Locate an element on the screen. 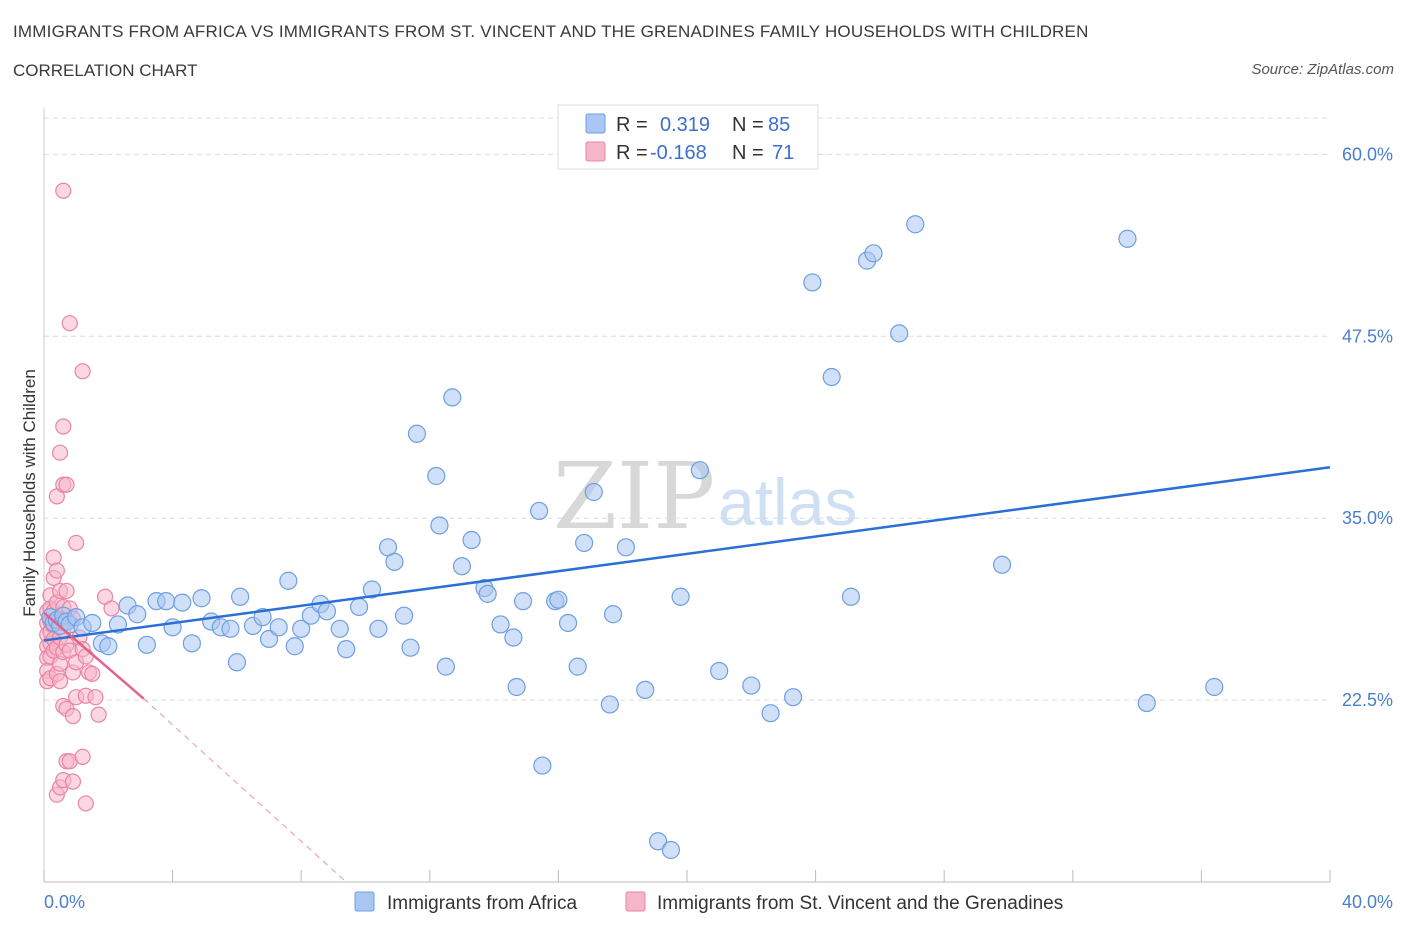 This screenshot has height=930, width=1406. legend-r-label-blue: R = is located at coordinates (632, 125).